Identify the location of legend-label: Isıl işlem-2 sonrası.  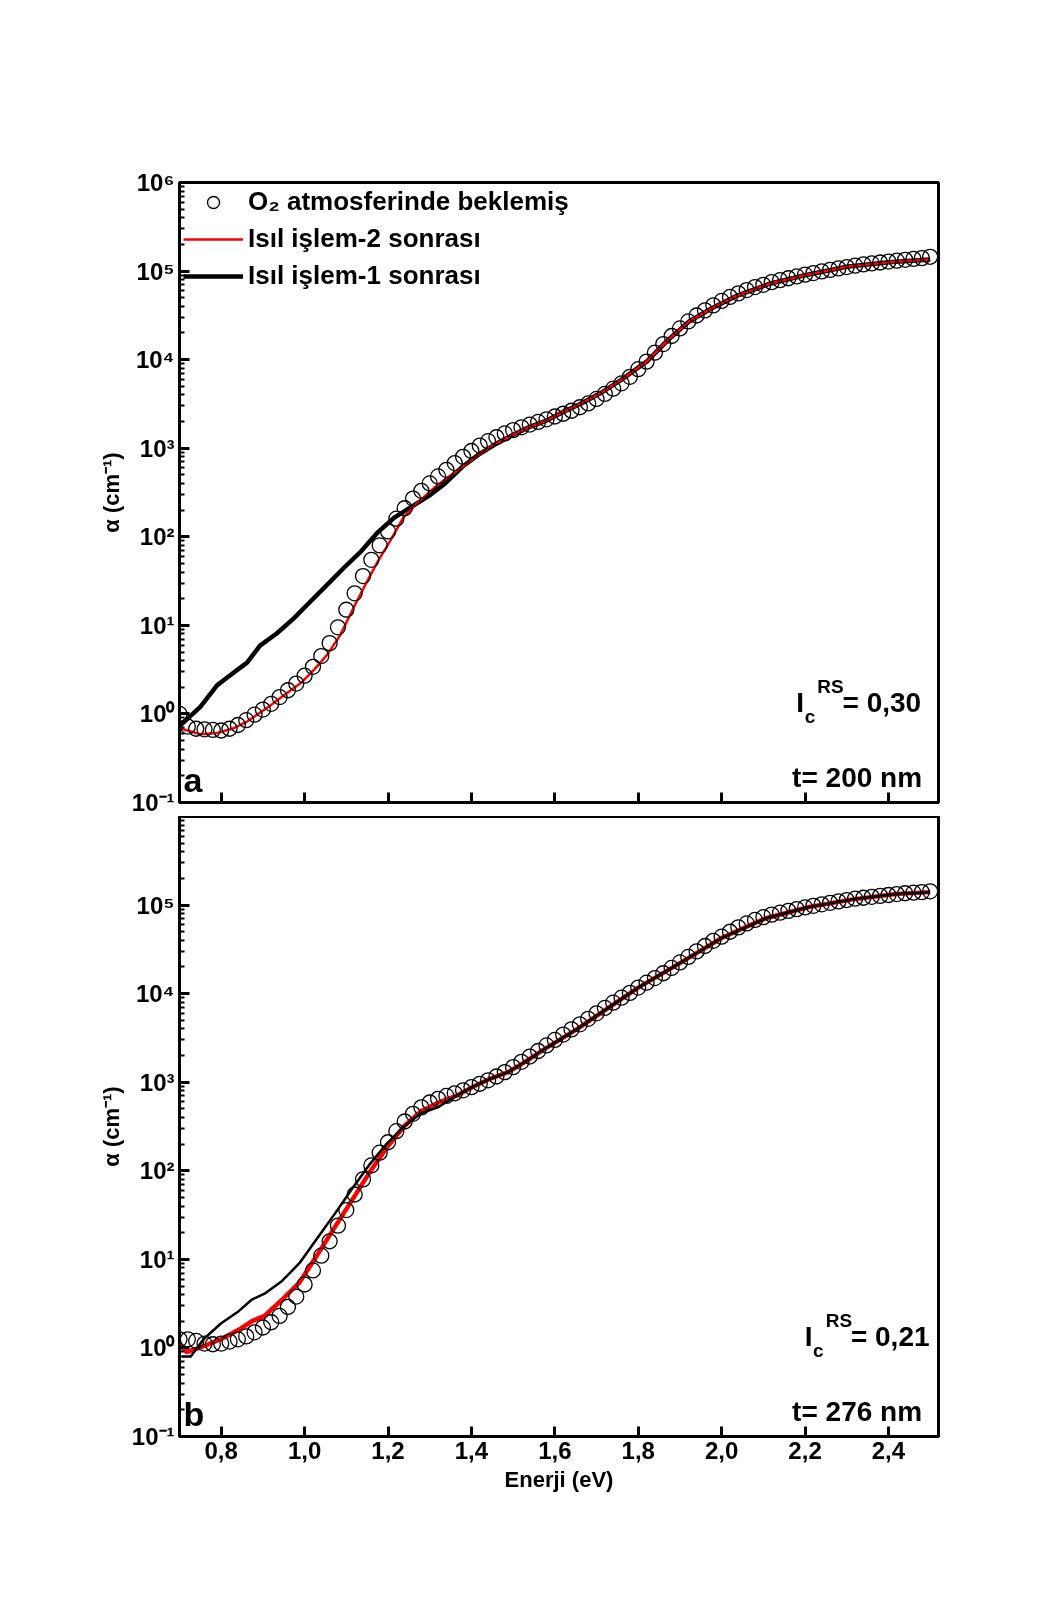
(364, 238).